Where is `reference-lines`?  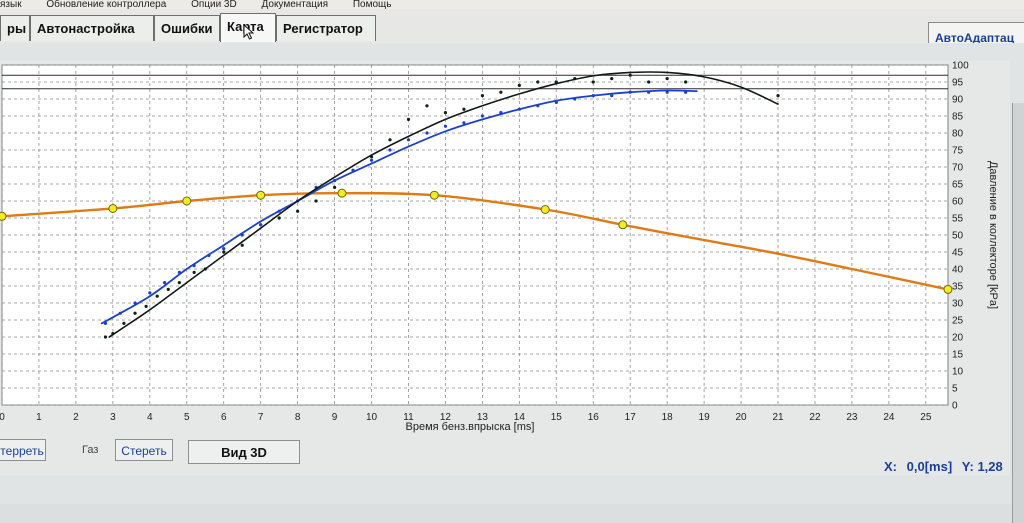 reference-lines is located at coordinates (475, 82).